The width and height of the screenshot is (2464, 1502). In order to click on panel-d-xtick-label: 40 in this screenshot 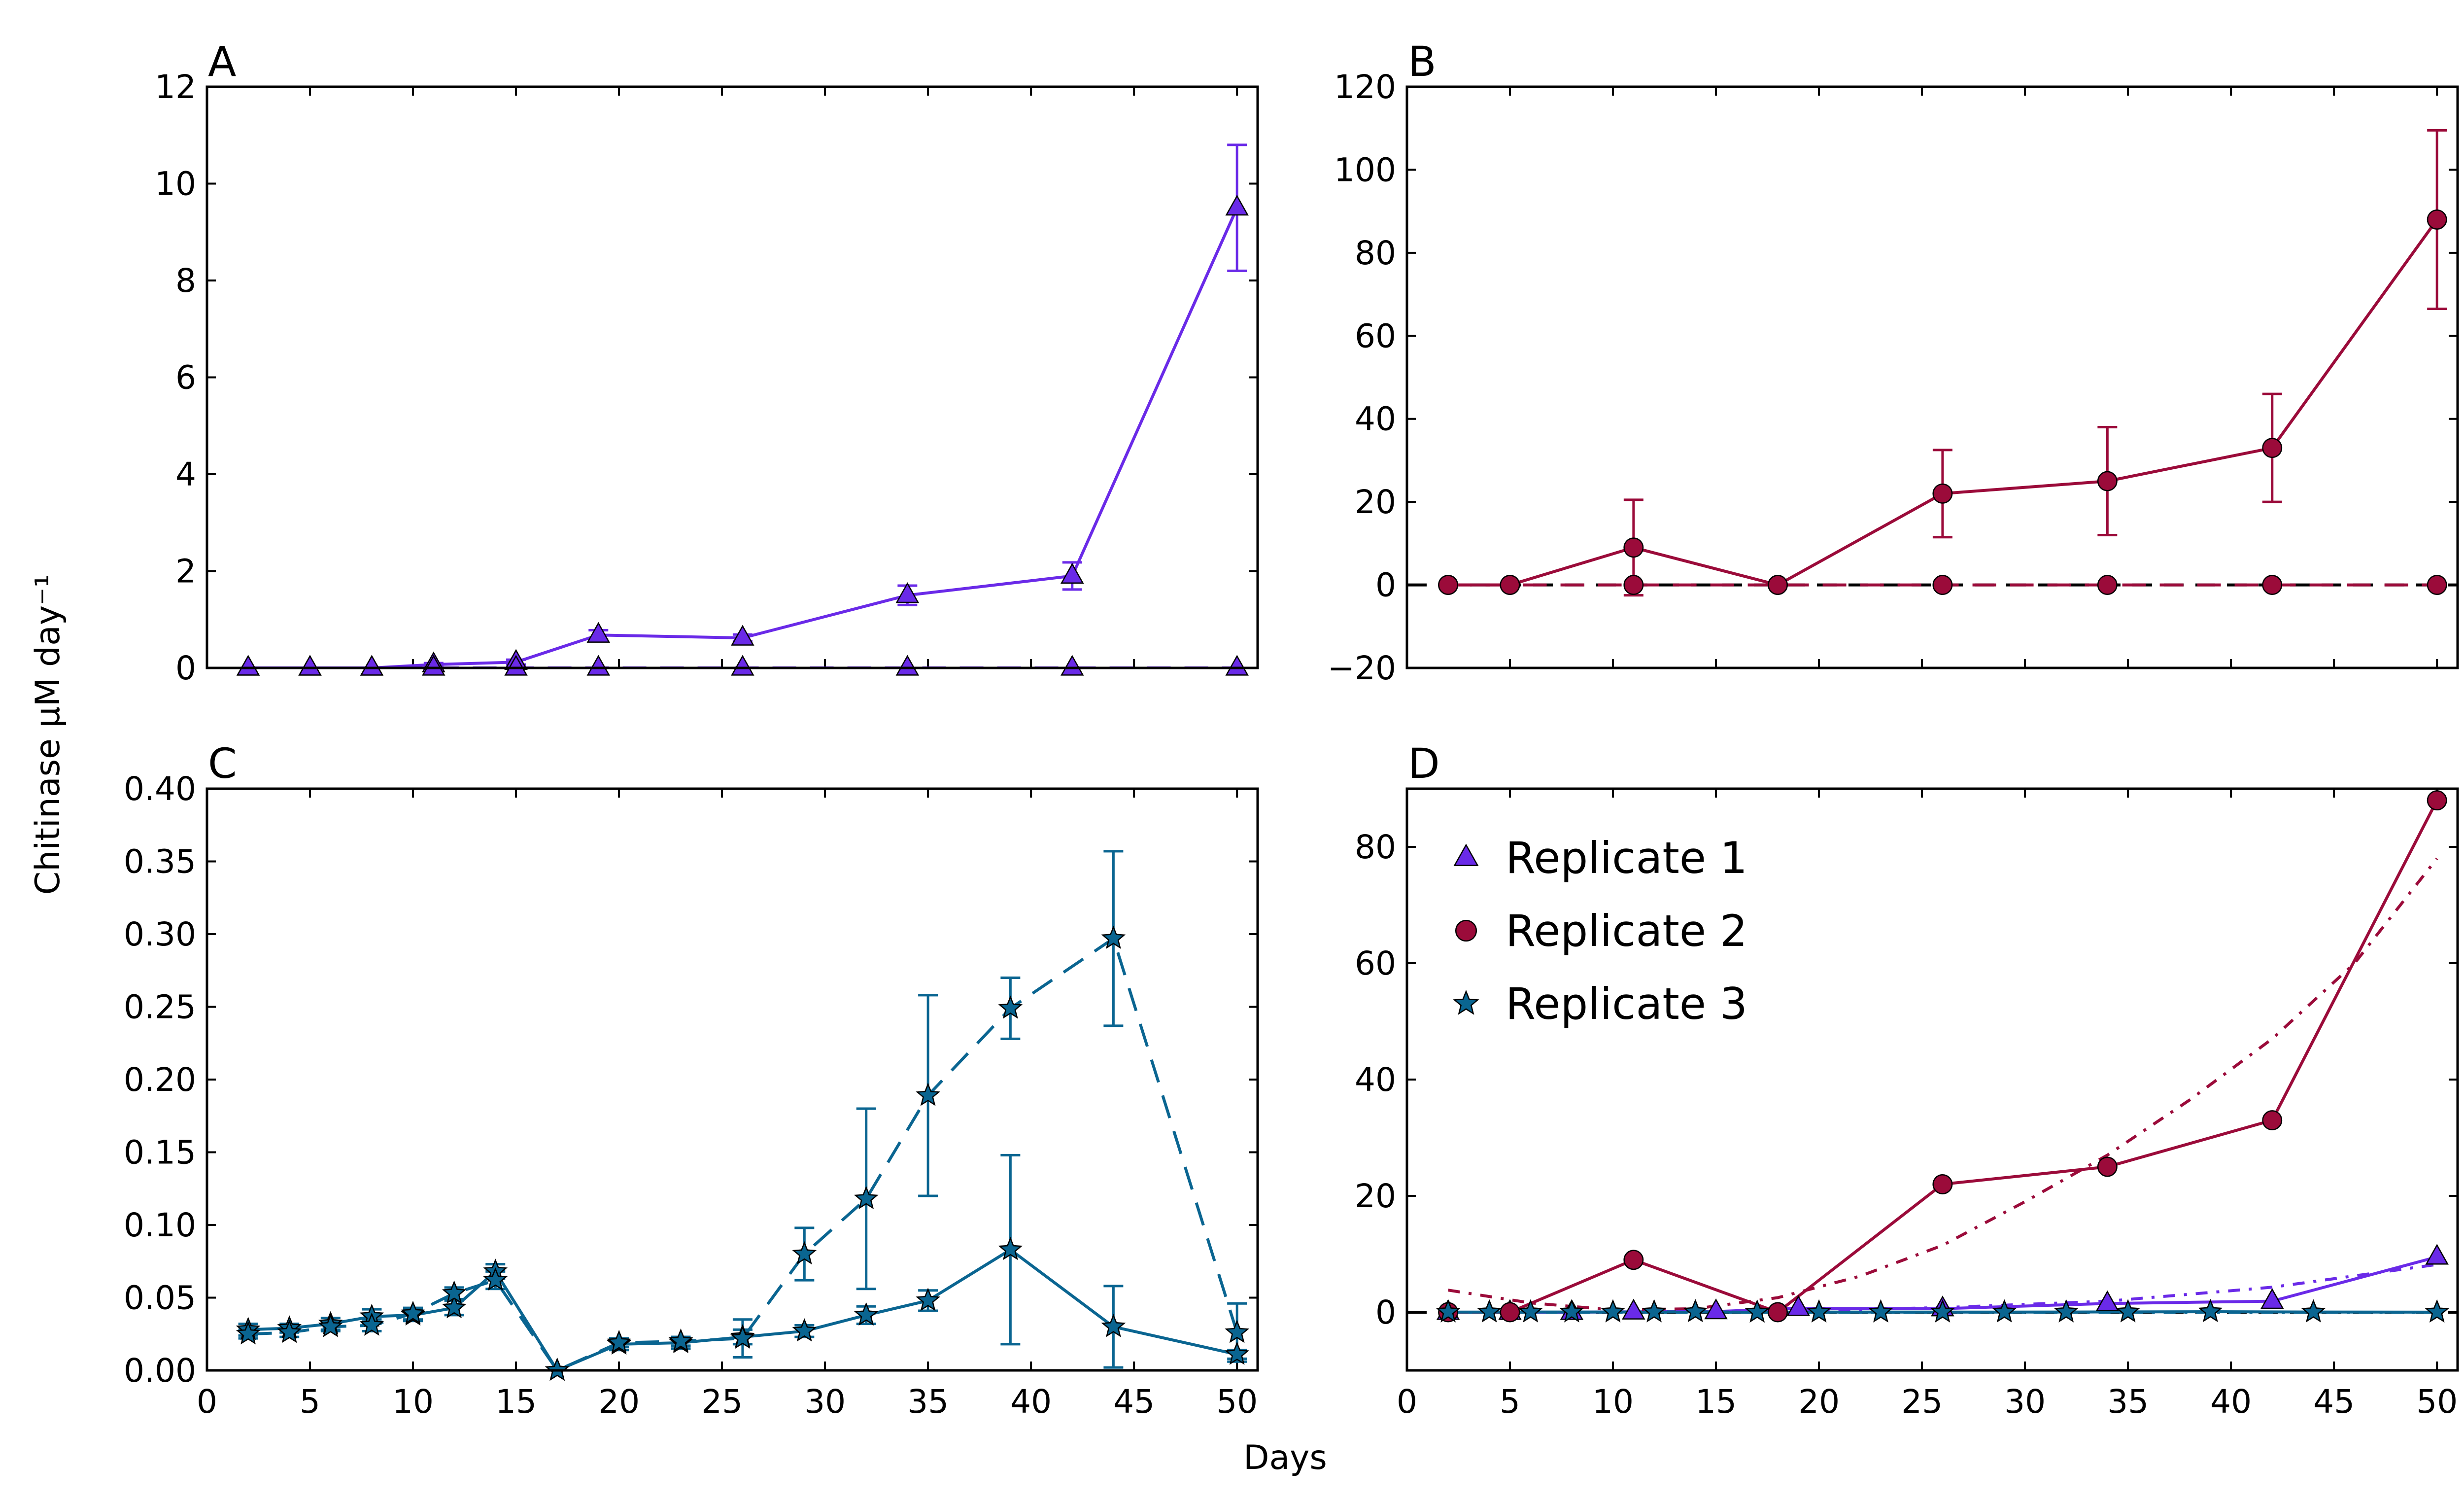, I will do `click(2231, 1402)`.